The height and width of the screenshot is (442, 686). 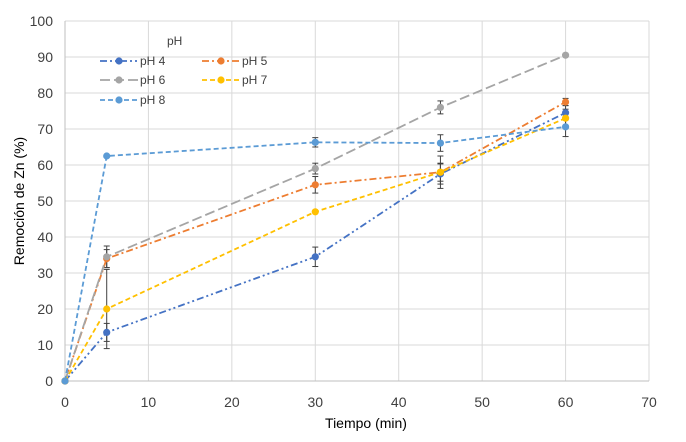 I want to click on y-tick-label: 60, so click(x=45, y=165).